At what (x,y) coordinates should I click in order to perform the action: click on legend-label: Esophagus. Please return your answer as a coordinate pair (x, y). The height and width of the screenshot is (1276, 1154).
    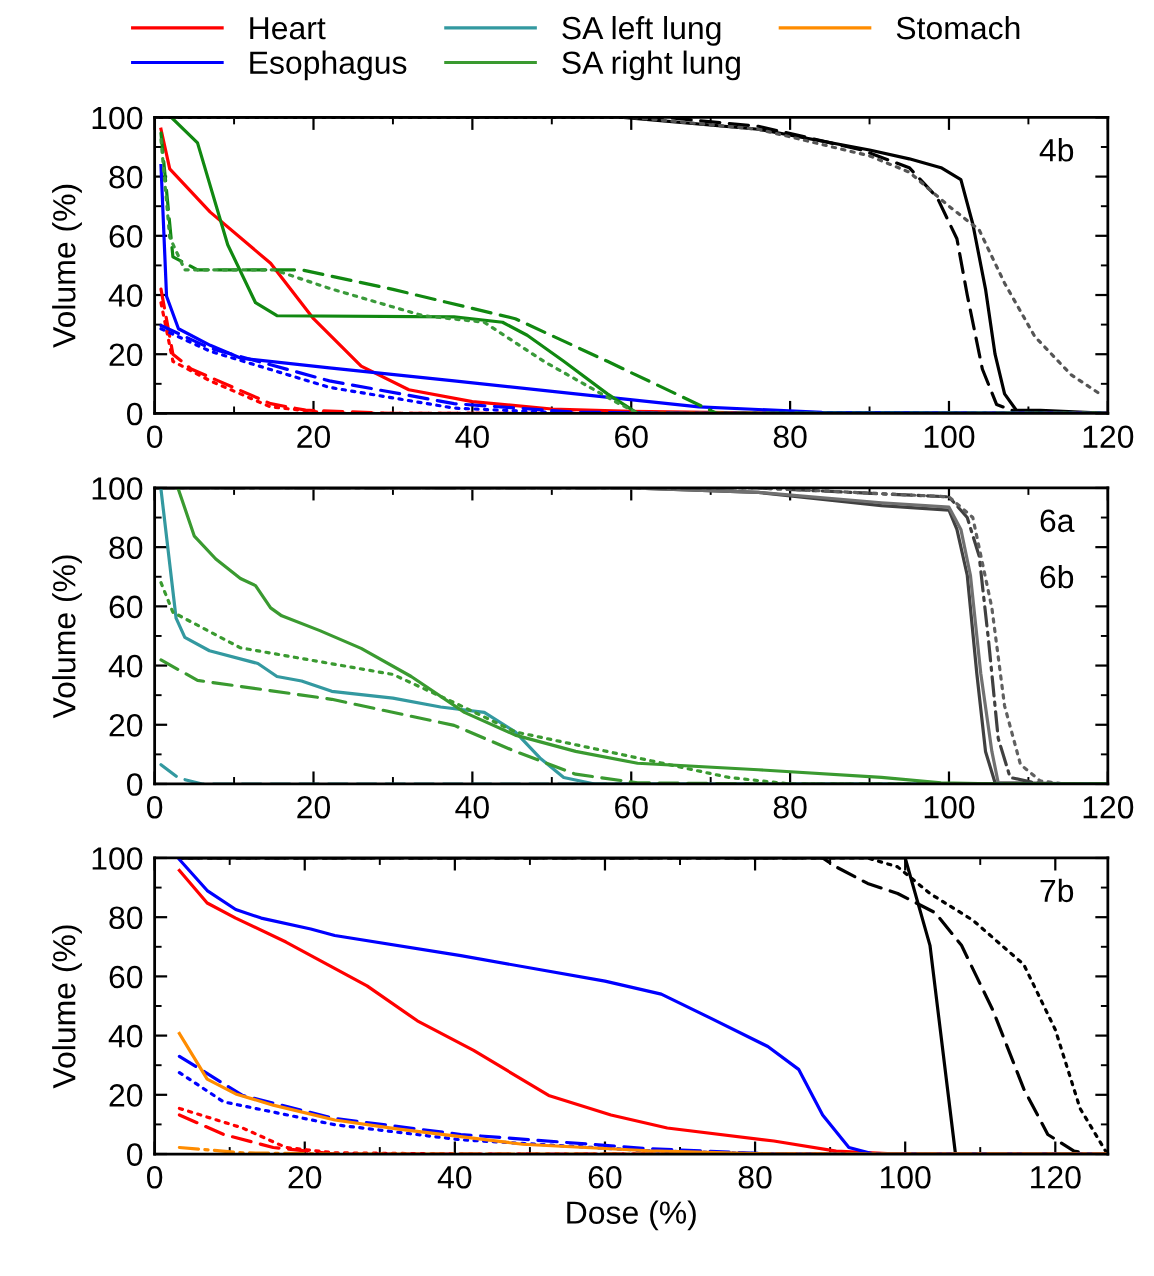
    Looking at the image, I should click on (328, 65).